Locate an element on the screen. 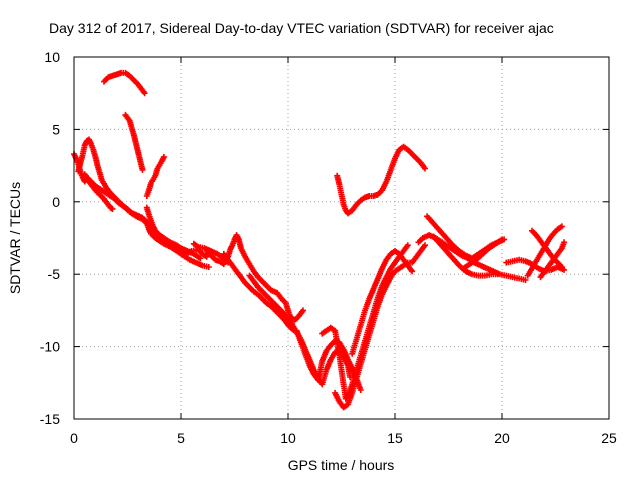 The width and height of the screenshot is (640, 480). series-arc-x is located at coordinates (552, 260).